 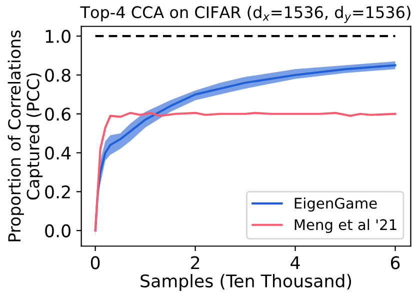 I want to click on legend-label: EigenGame, so click(x=335, y=204).